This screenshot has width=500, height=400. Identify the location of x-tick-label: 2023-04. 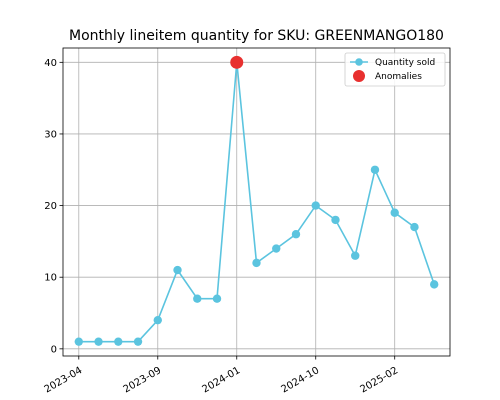
(64, 380).